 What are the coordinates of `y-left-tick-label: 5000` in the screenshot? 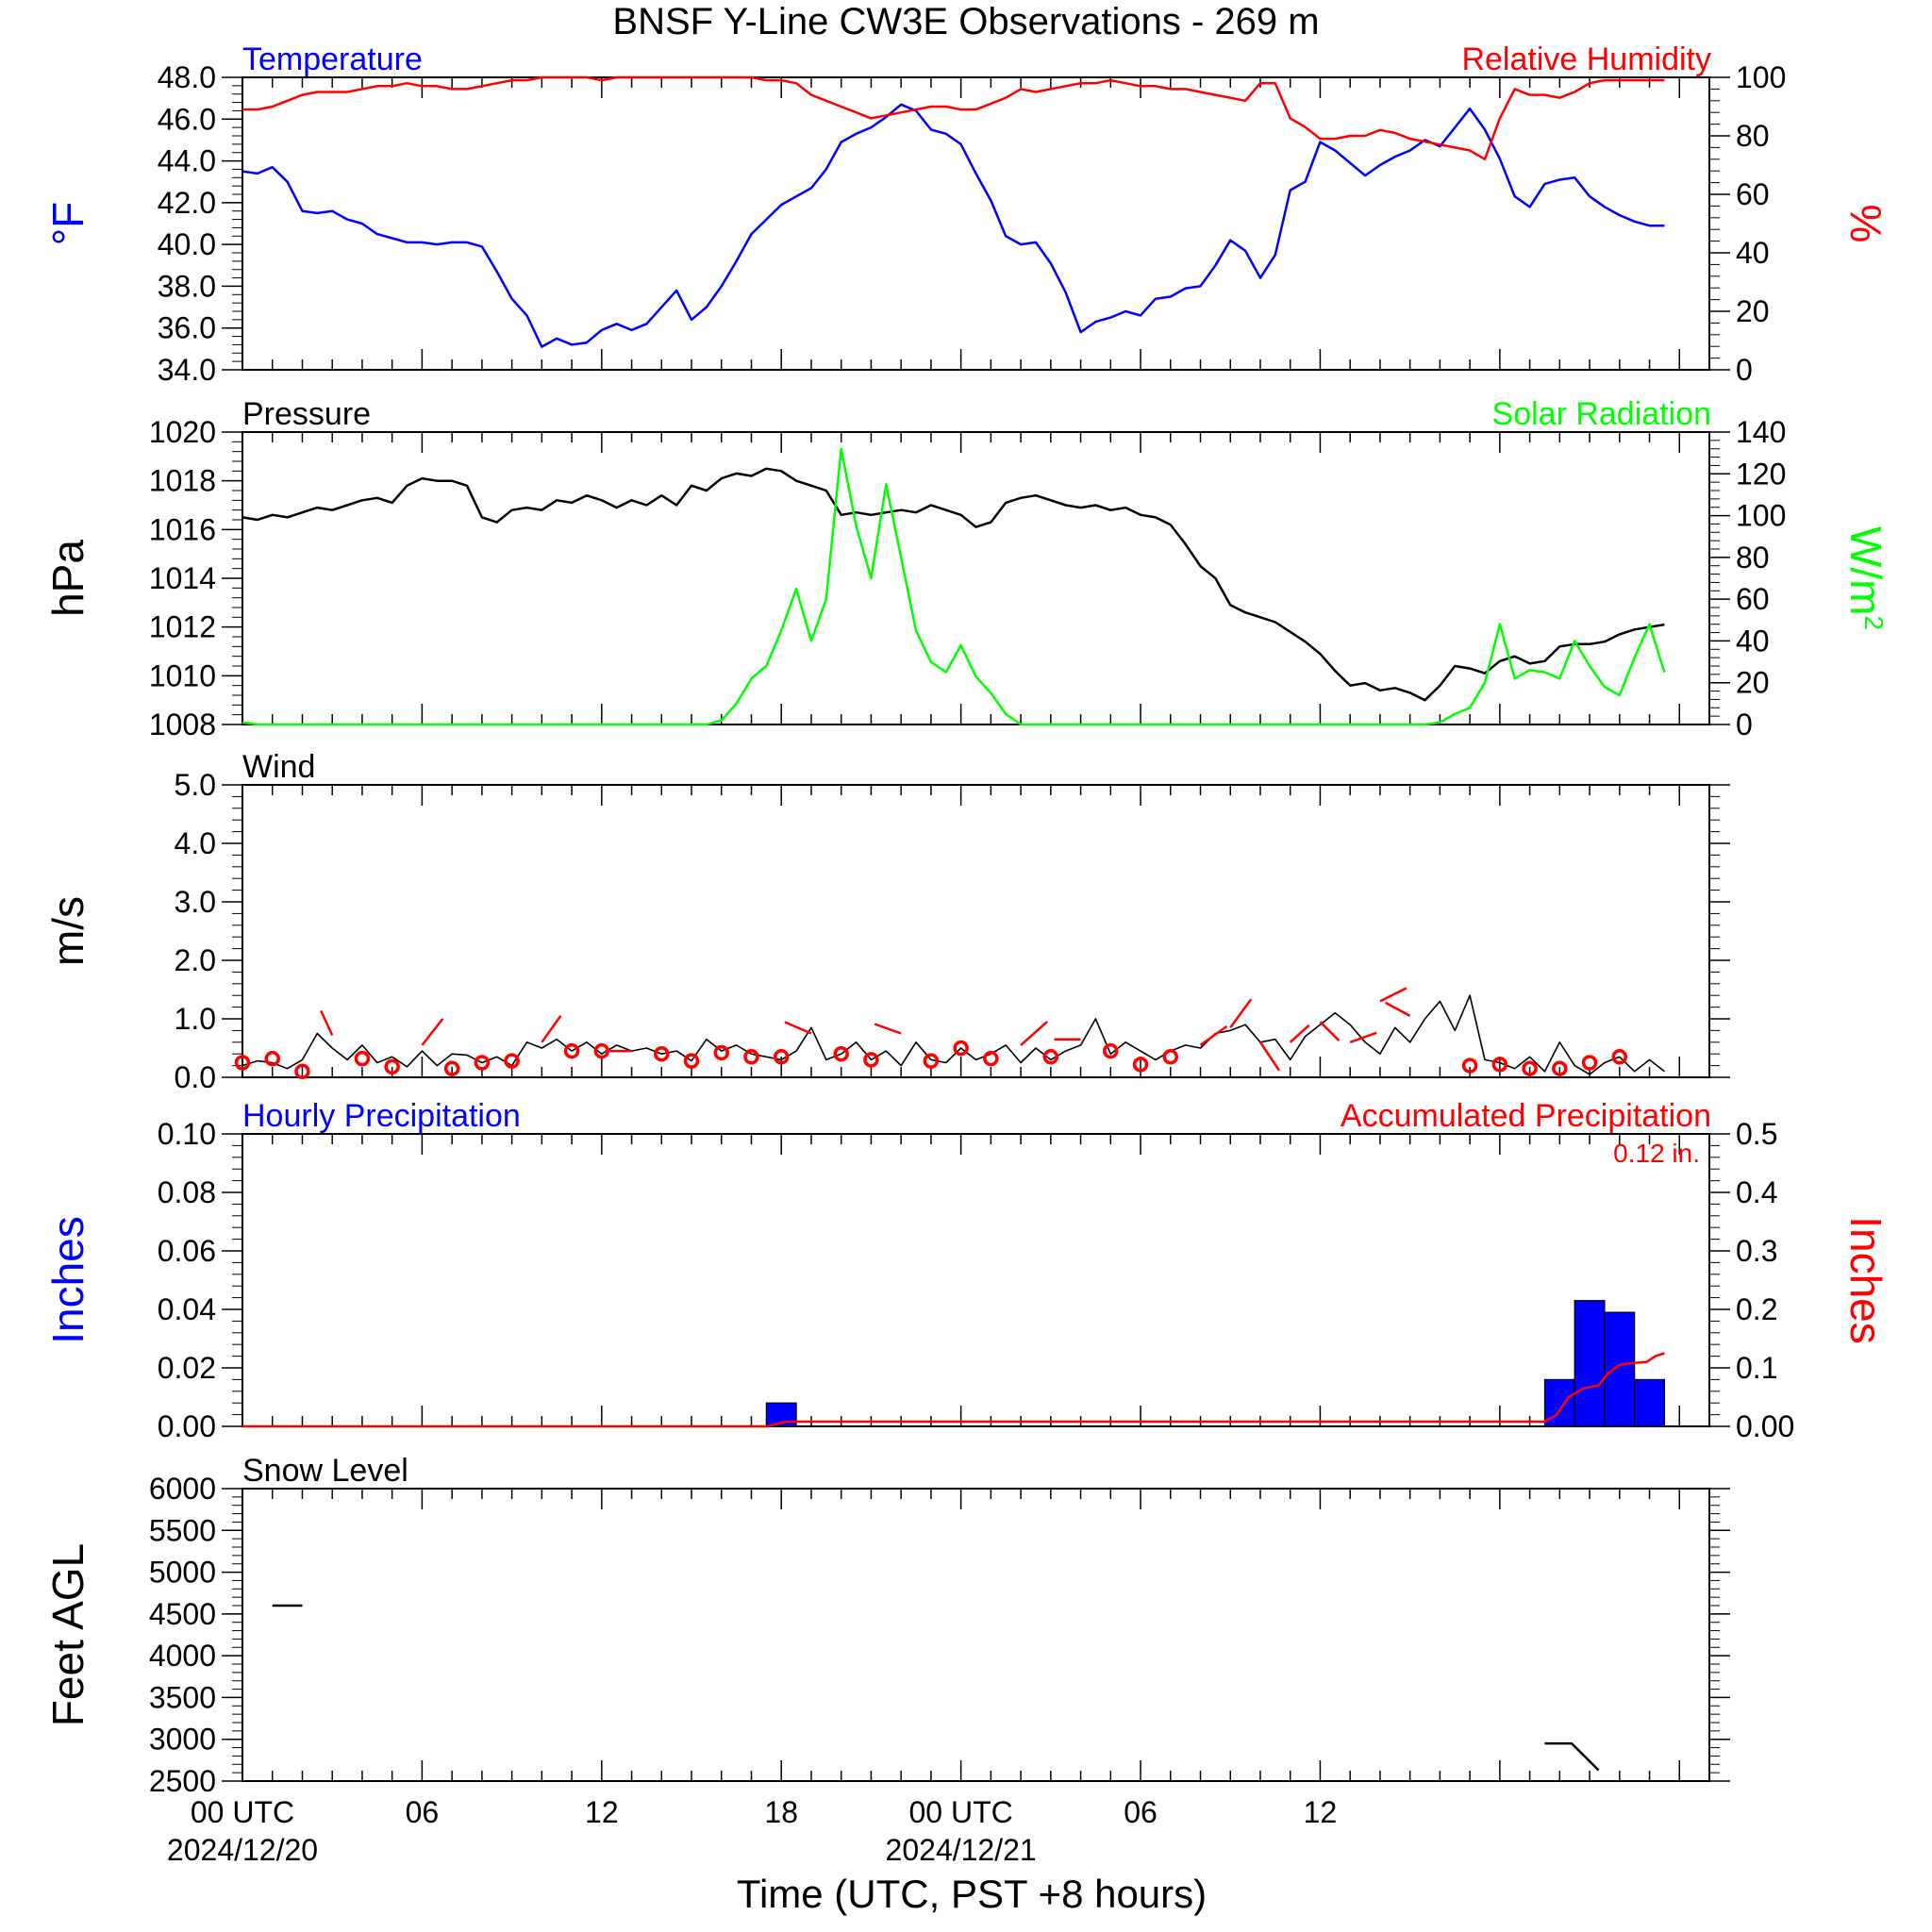 It's located at (182, 1573).